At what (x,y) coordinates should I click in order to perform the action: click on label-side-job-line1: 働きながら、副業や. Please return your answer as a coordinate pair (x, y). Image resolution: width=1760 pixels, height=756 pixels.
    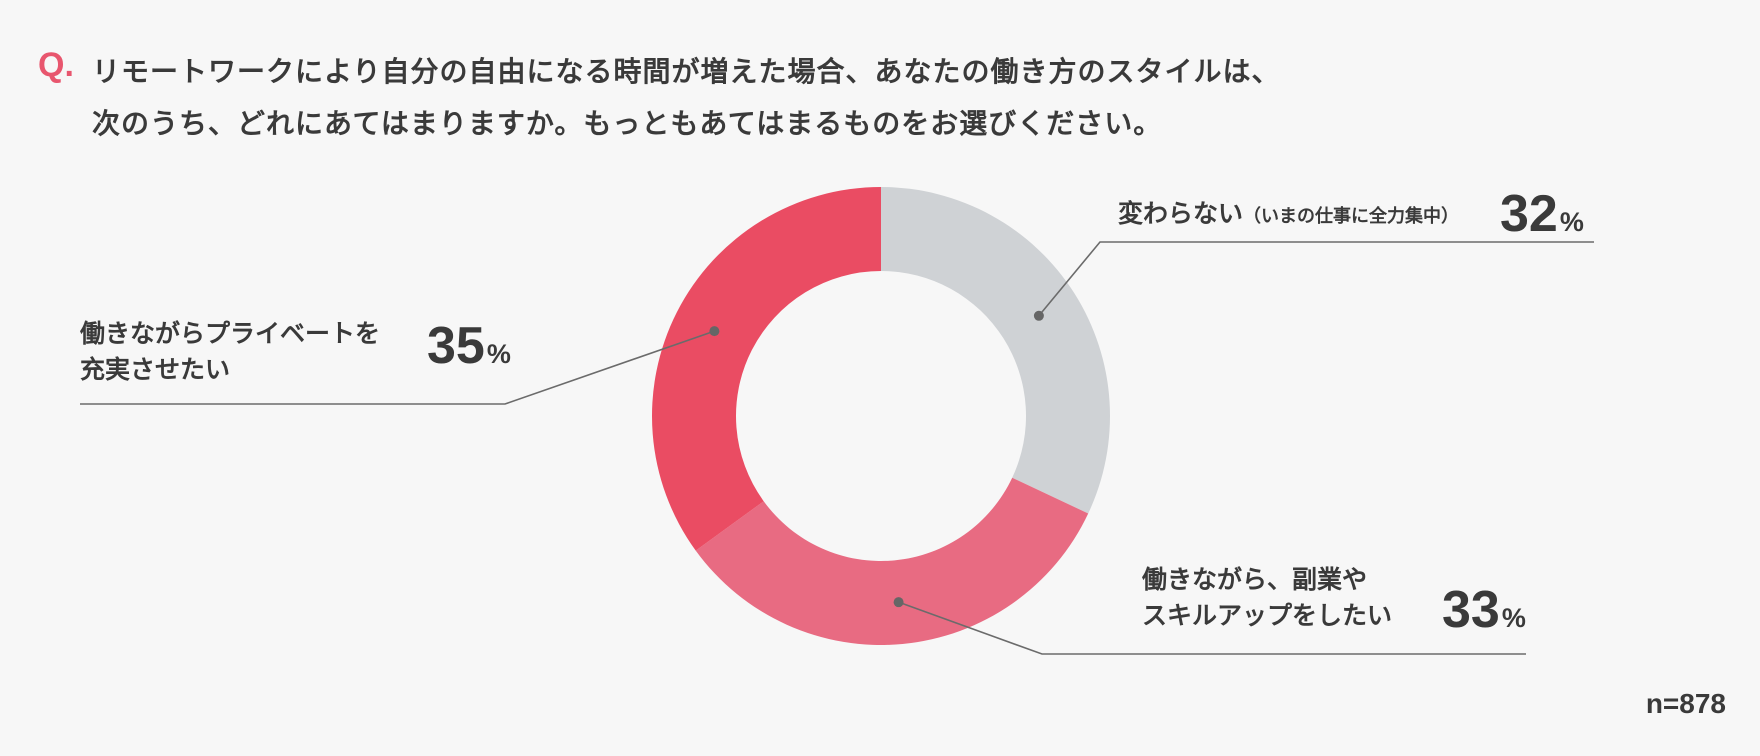
    Looking at the image, I should click on (1255, 579).